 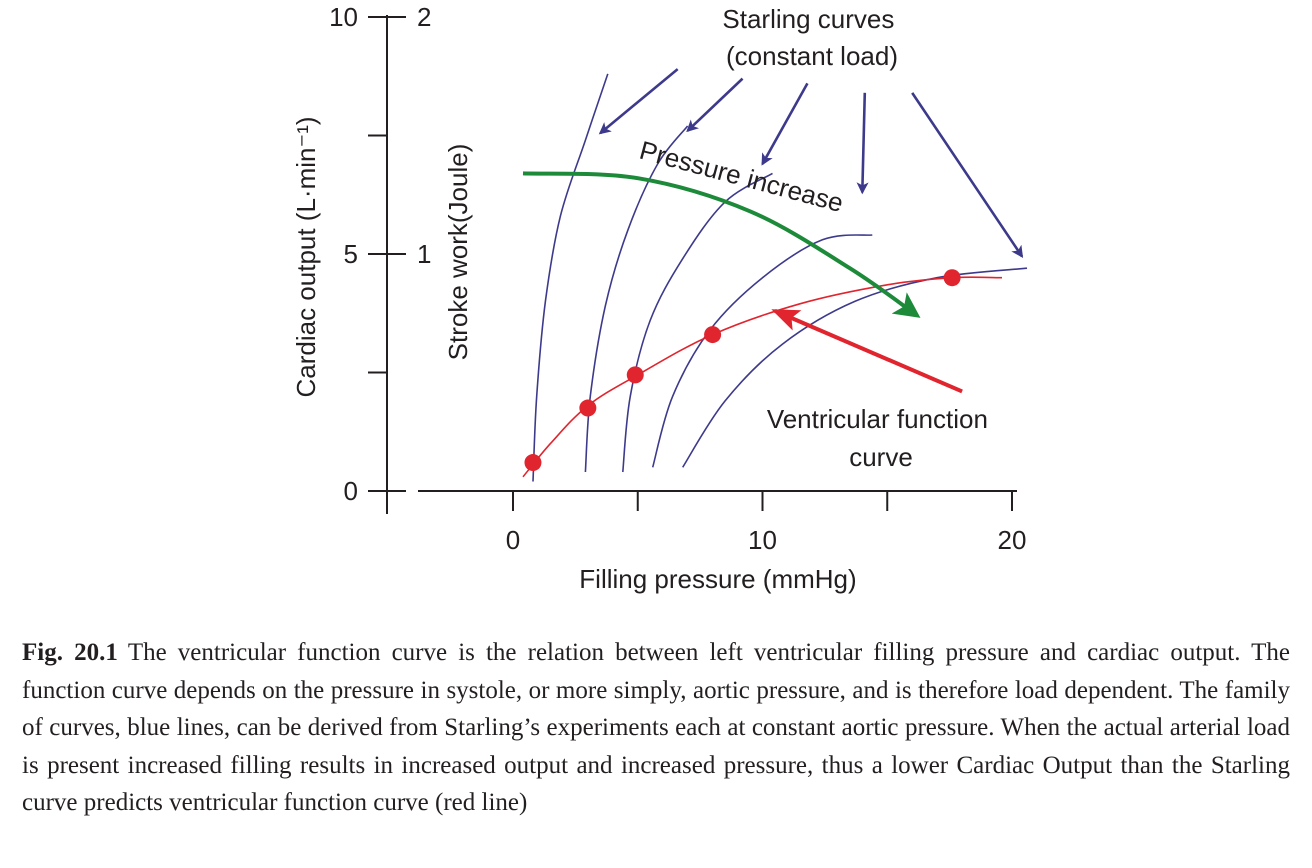 What do you see at coordinates (717, 579) in the screenshot?
I see `x-axis-title: Filling pressure (mmHg)` at bounding box center [717, 579].